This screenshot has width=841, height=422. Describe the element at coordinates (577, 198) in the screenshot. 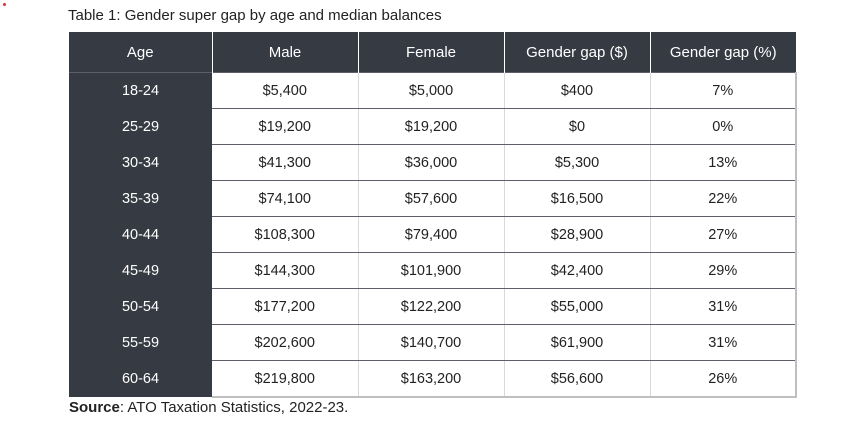

I see `cell-gap-dollars: $16,500` at that location.